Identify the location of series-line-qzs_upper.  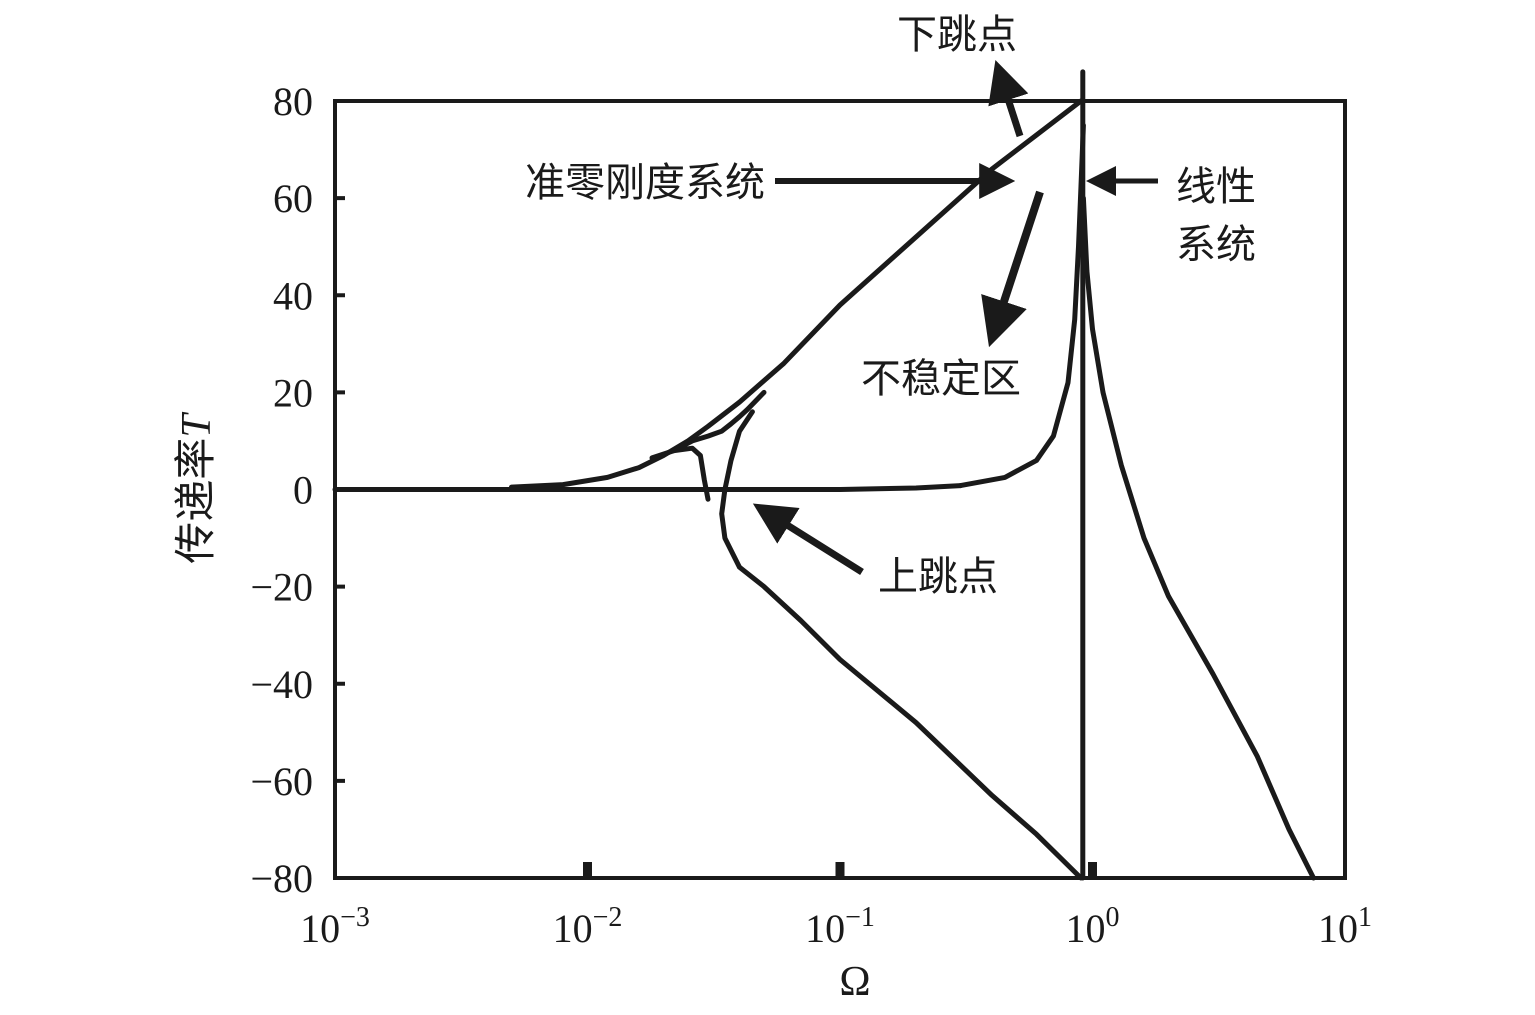
(796, 294).